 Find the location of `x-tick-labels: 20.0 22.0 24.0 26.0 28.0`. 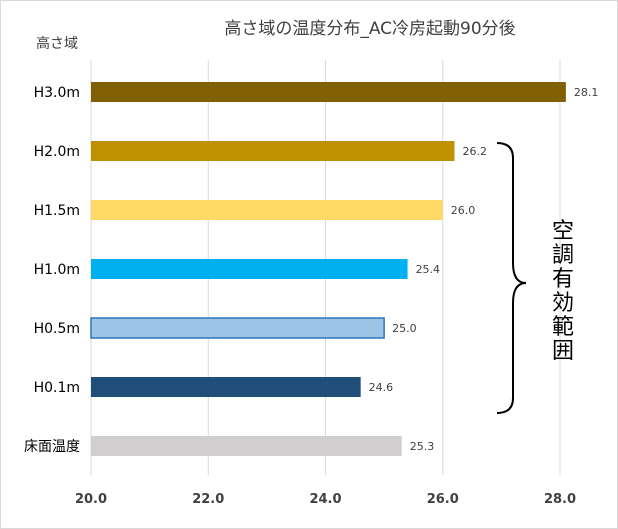

x-tick-labels: 20.0 22.0 24.0 26.0 28.0 is located at coordinates (325, 499).